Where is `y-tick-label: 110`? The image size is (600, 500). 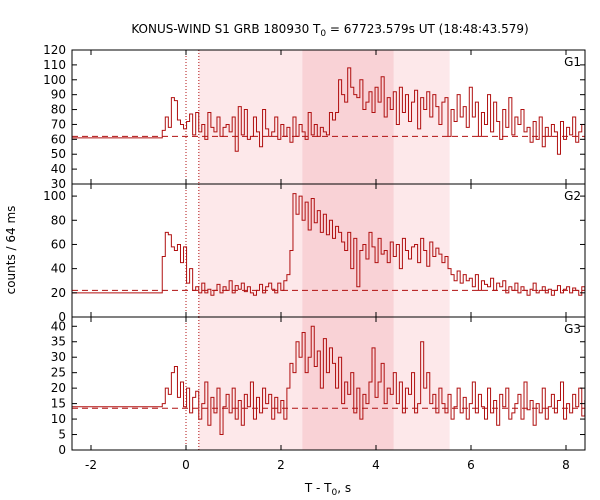 y-tick-label: 110 is located at coordinates (54, 65).